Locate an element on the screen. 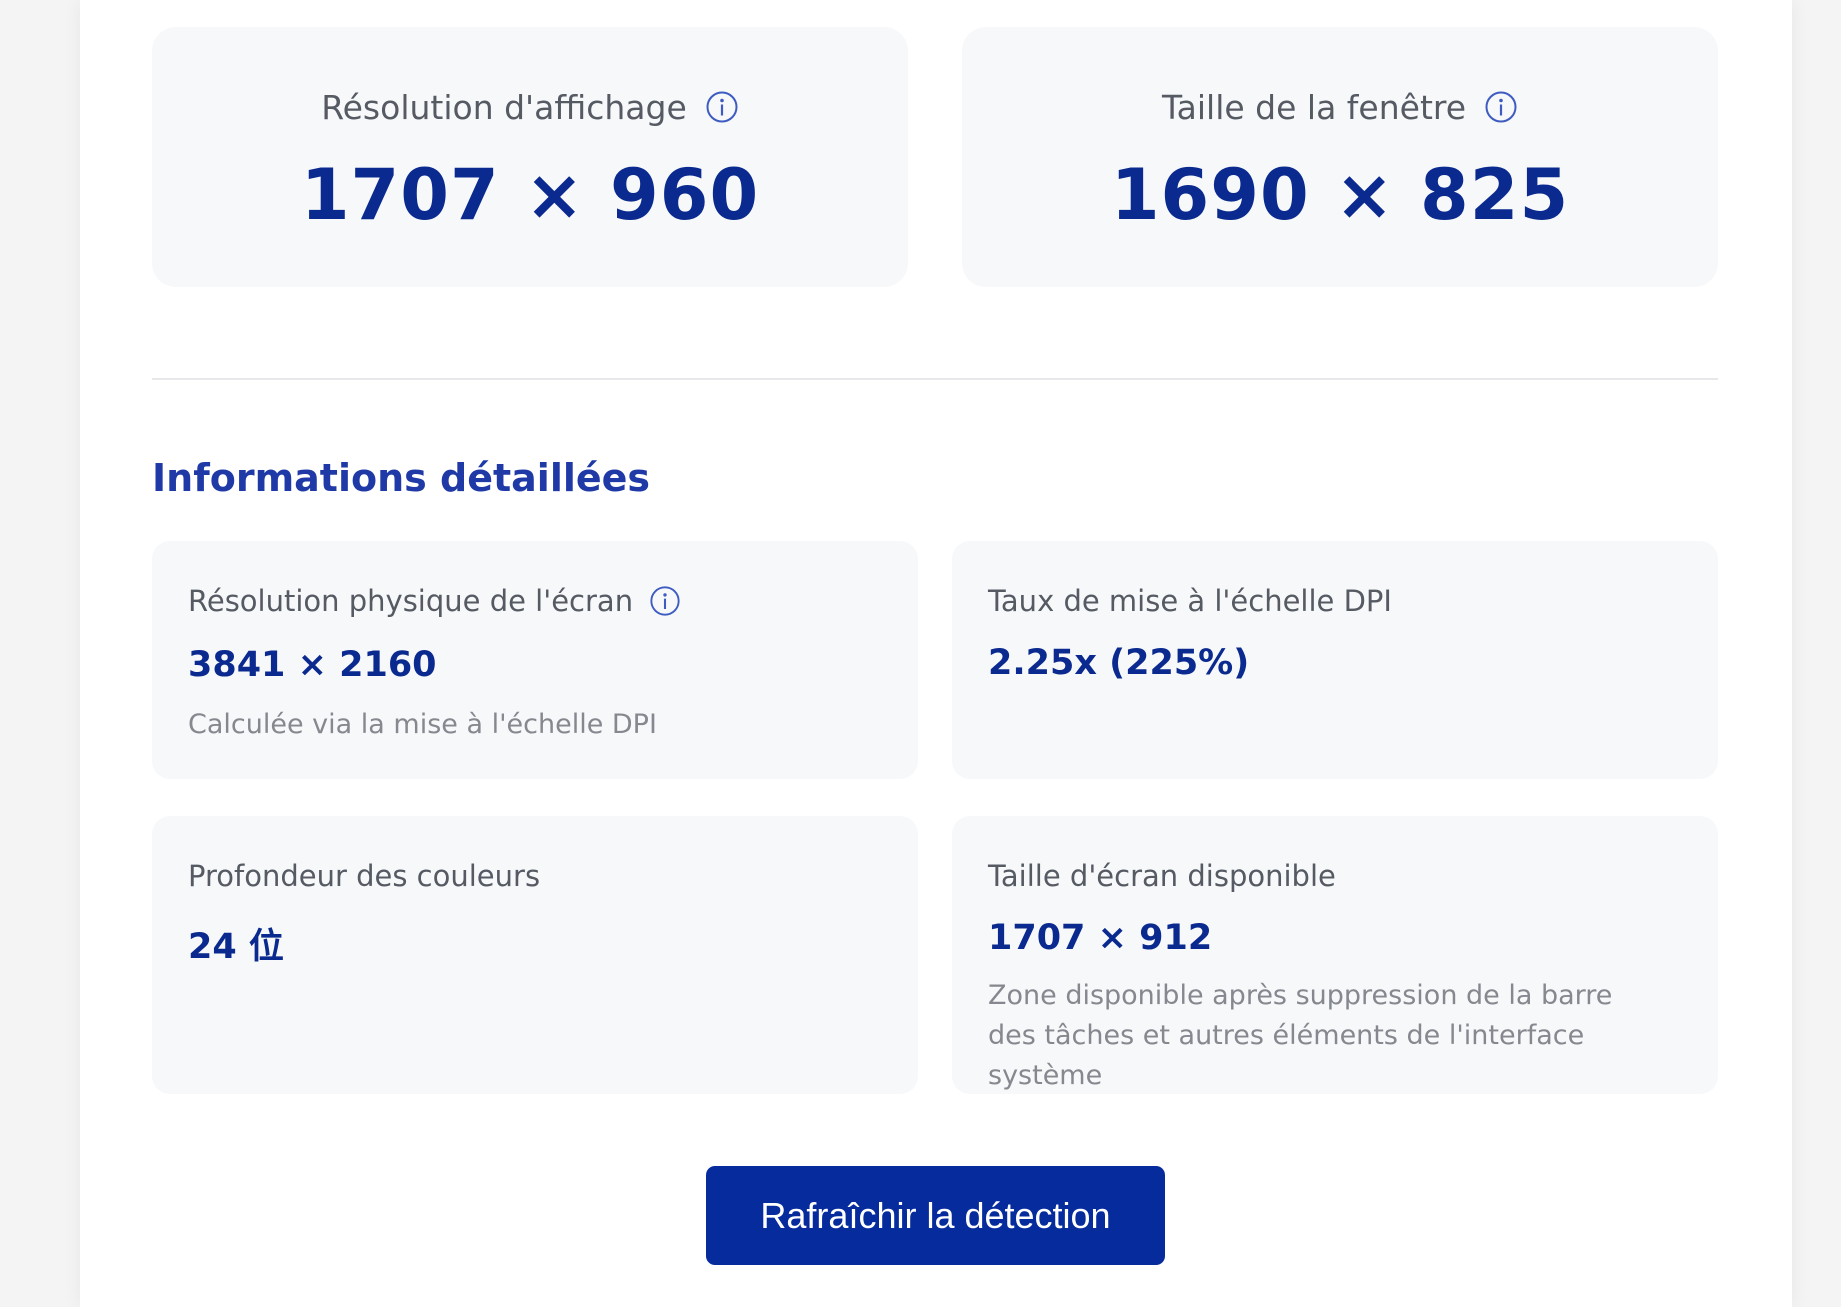  display-resolution-header: Résolution d'affichage is located at coordinates (530, 107).